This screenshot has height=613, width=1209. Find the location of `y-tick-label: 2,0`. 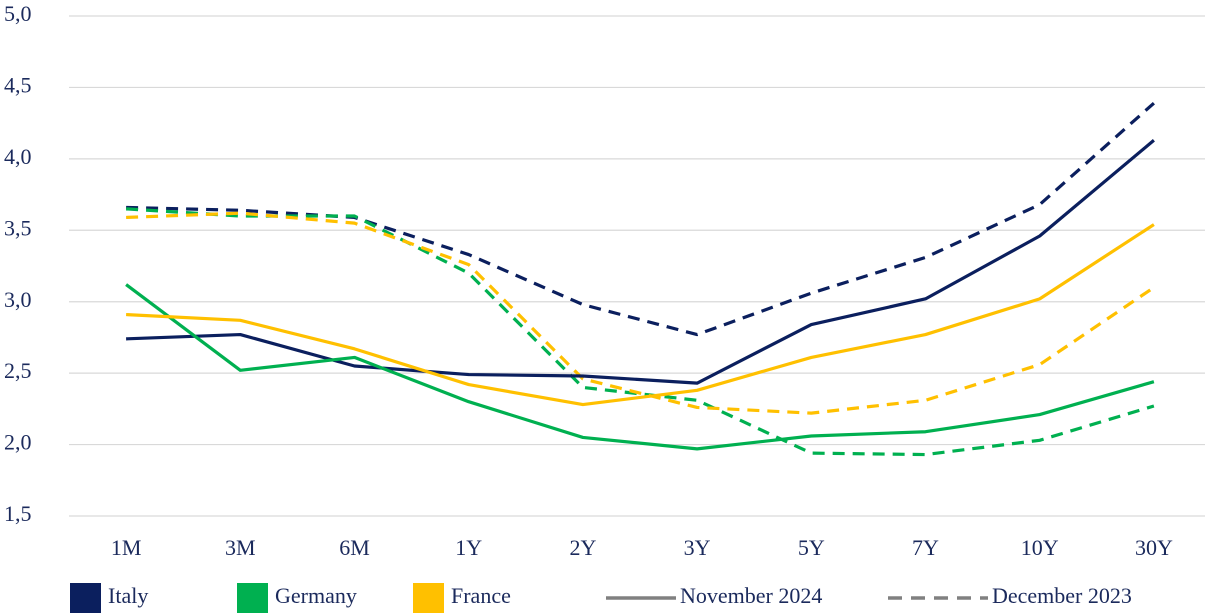

y-tick-label: 2,0 is located at coordinates (18, 442).